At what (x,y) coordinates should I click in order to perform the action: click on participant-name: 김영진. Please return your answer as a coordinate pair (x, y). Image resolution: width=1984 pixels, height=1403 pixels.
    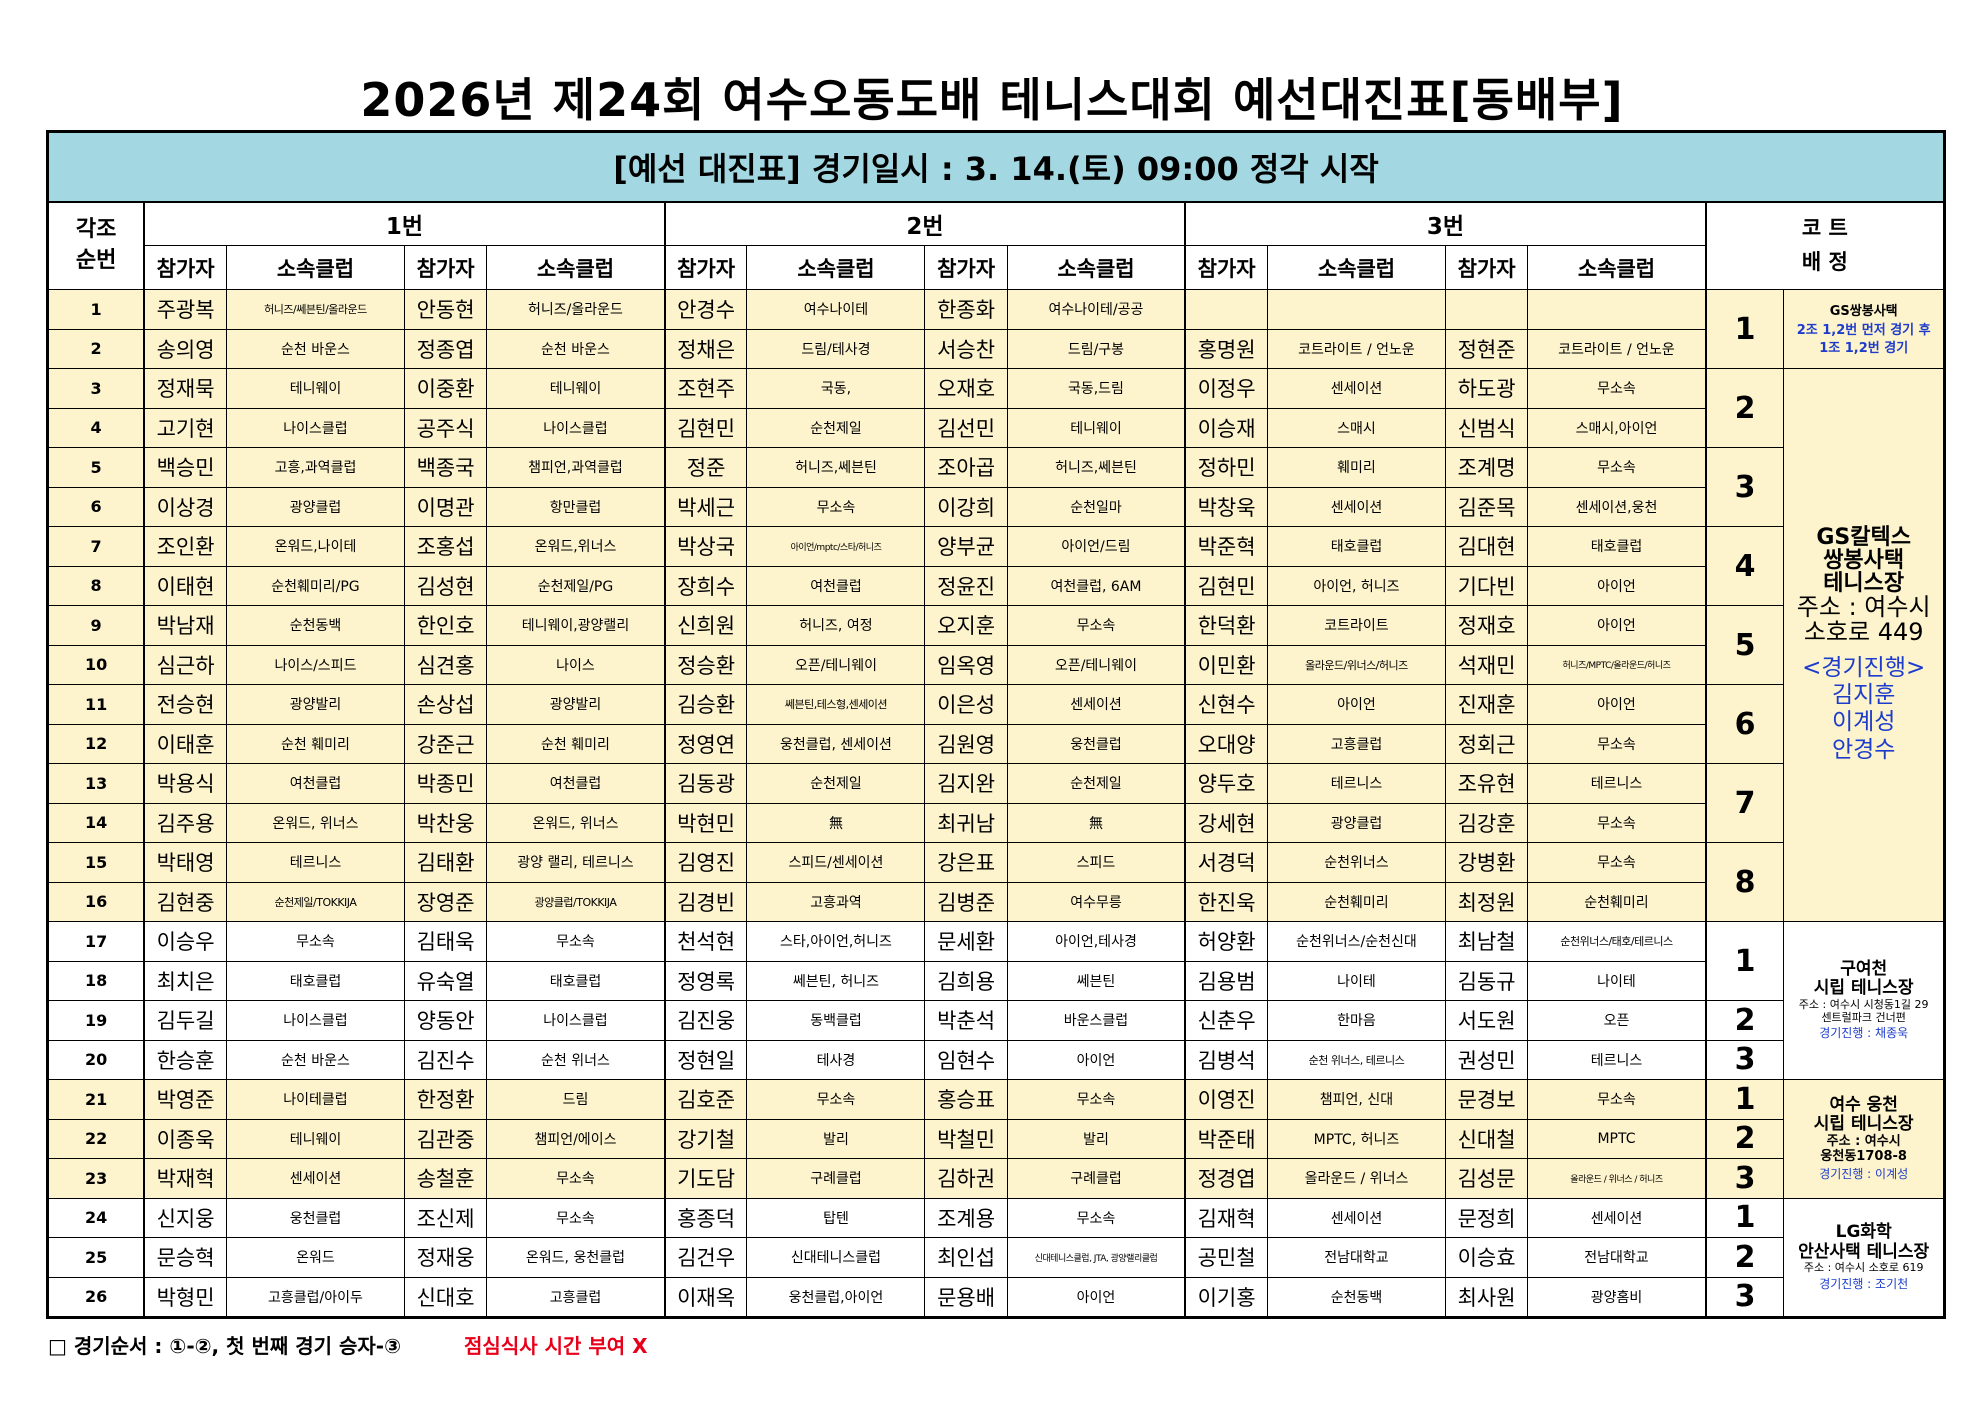
    Looking at the image, I should click on (705, 862).